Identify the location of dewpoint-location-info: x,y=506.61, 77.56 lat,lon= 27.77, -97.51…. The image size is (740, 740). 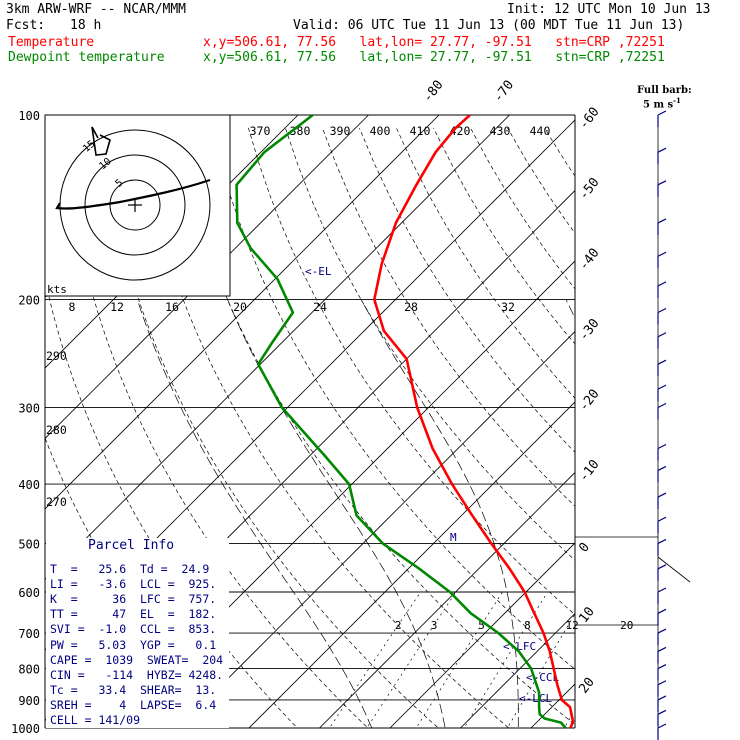
(434, 57).